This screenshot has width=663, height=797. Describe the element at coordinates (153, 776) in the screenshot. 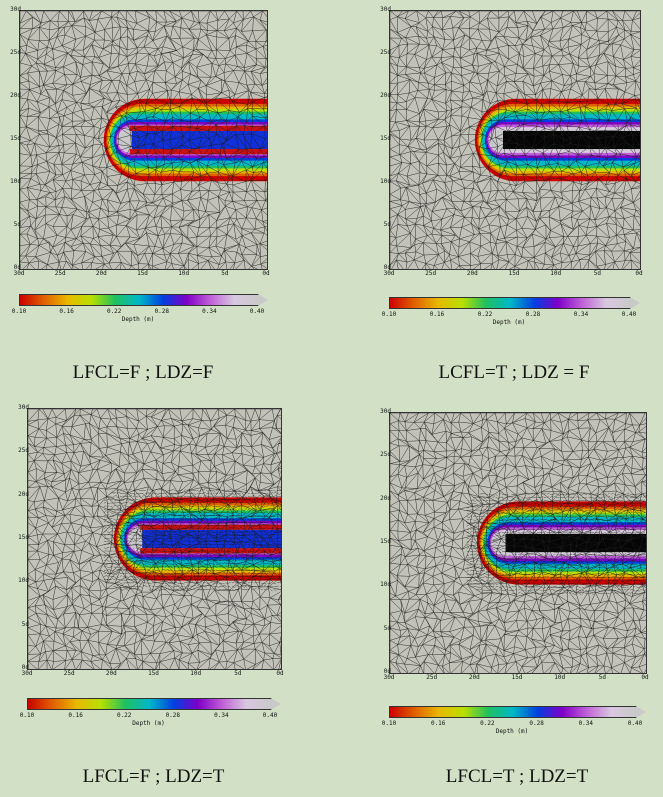

I see `panel-caption: LFCL=F ; LDZ=T` at that location.